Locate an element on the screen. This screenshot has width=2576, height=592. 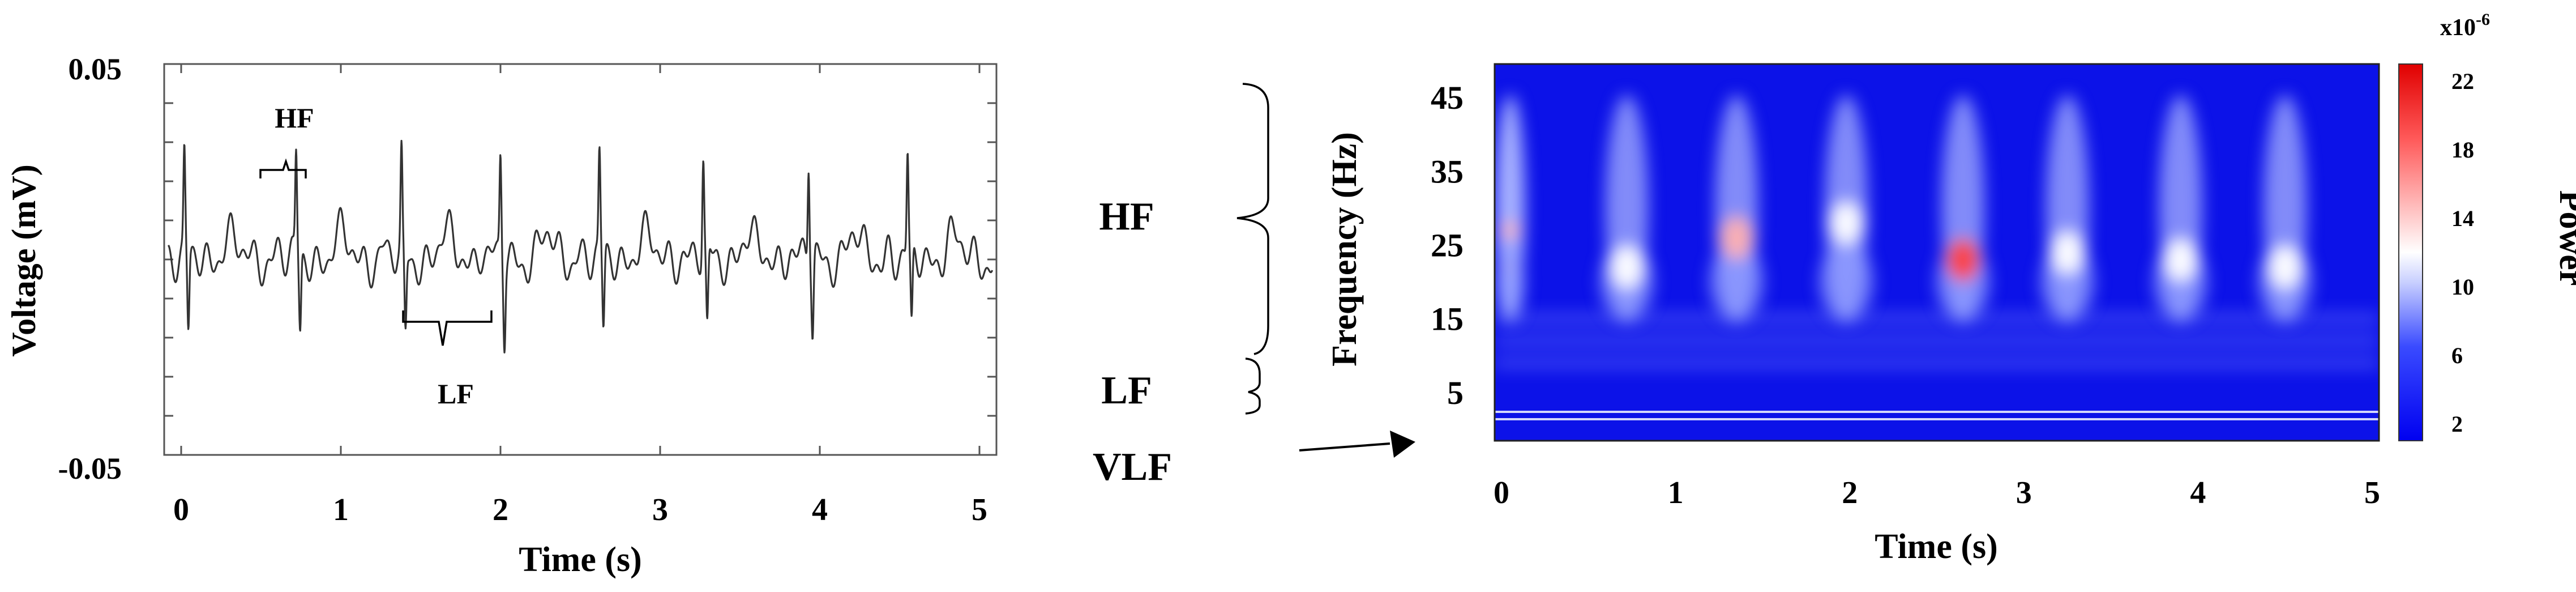
heatmap-y-tick-labels: 45 35 25 15 5 is located at coordinates (1447, 245).